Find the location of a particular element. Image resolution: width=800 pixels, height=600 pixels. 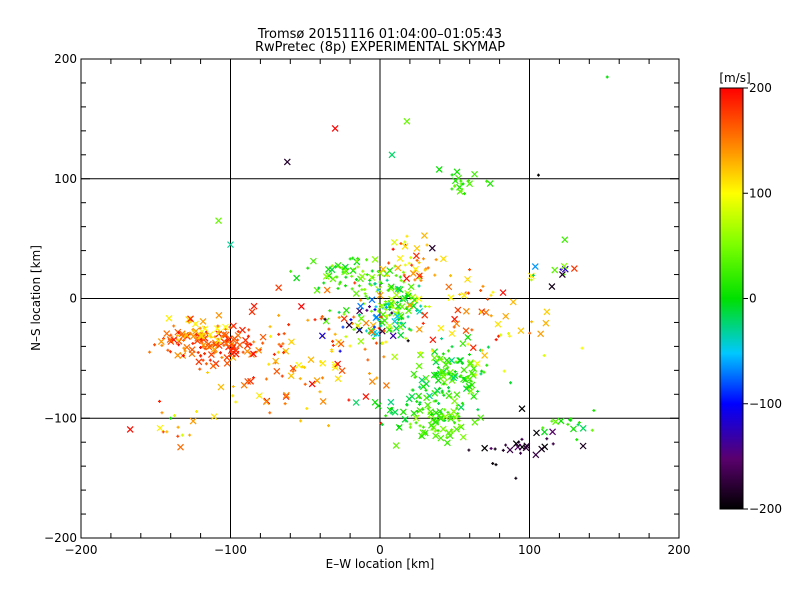

y-tick-label: 0 is located at coordinates (73, 299).